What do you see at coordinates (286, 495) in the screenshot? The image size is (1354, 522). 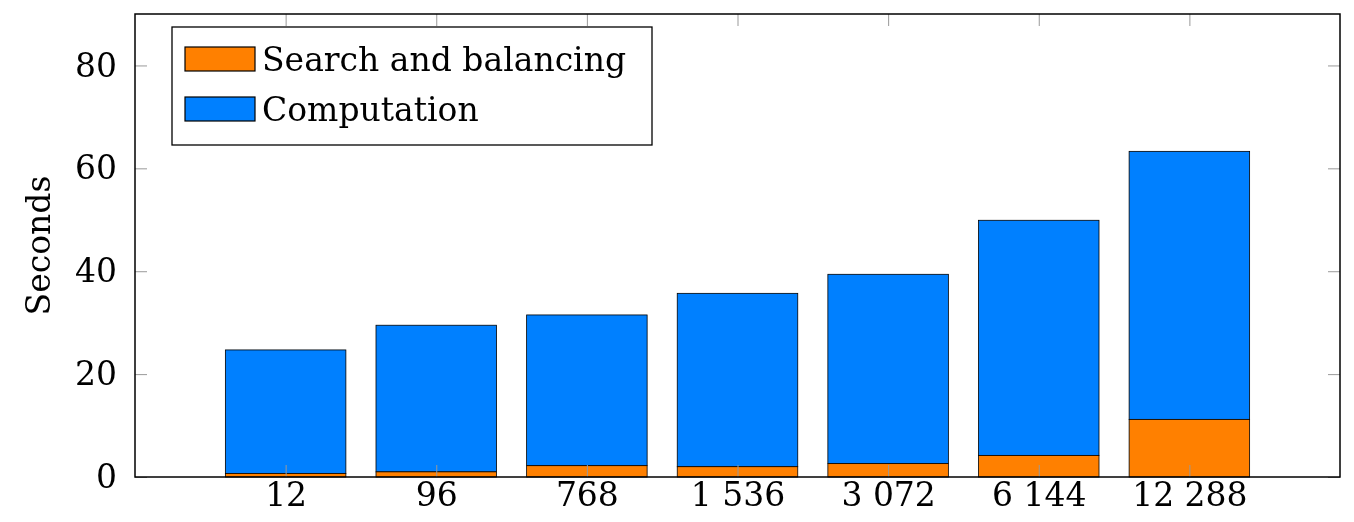 I see `x-tick-label: 12` at bounding box center [286, 495].